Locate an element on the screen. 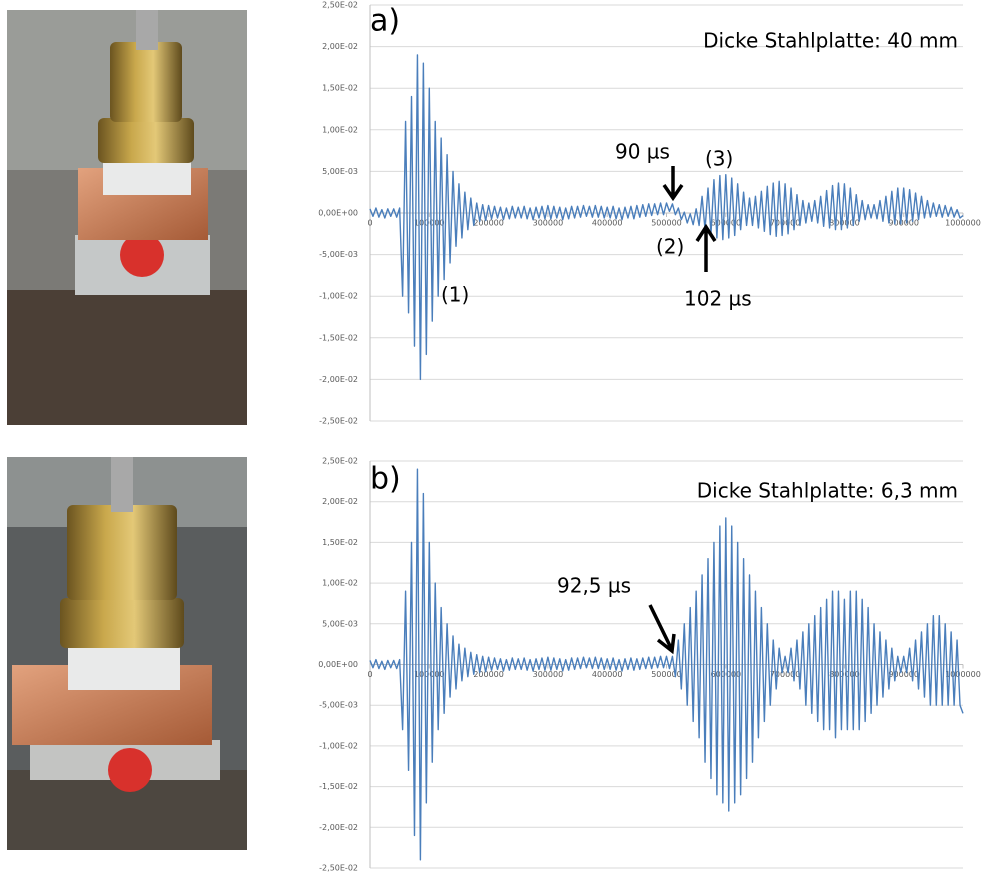 This screenshot has height=872, width=985. annotations-b: b) Dicke Stahlplatte: 6,3 mm 92,5 µs is located at coordinates (664, 558).